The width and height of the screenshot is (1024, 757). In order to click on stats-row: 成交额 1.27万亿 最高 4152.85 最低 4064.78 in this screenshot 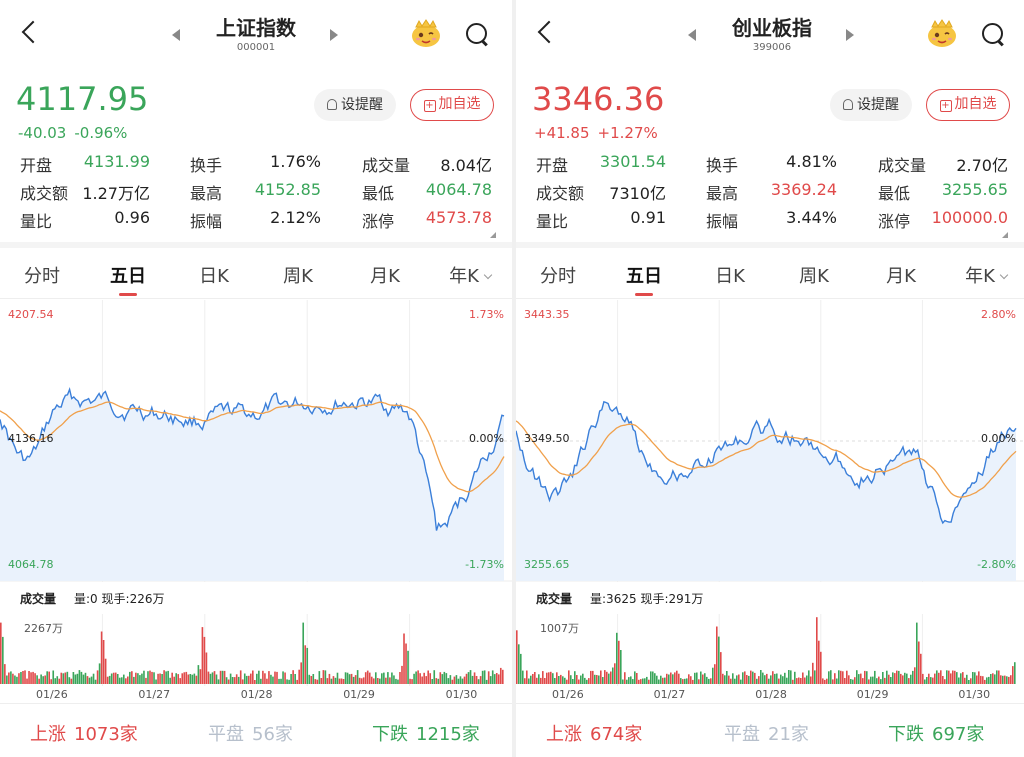, I will do `click(260, 193)`.